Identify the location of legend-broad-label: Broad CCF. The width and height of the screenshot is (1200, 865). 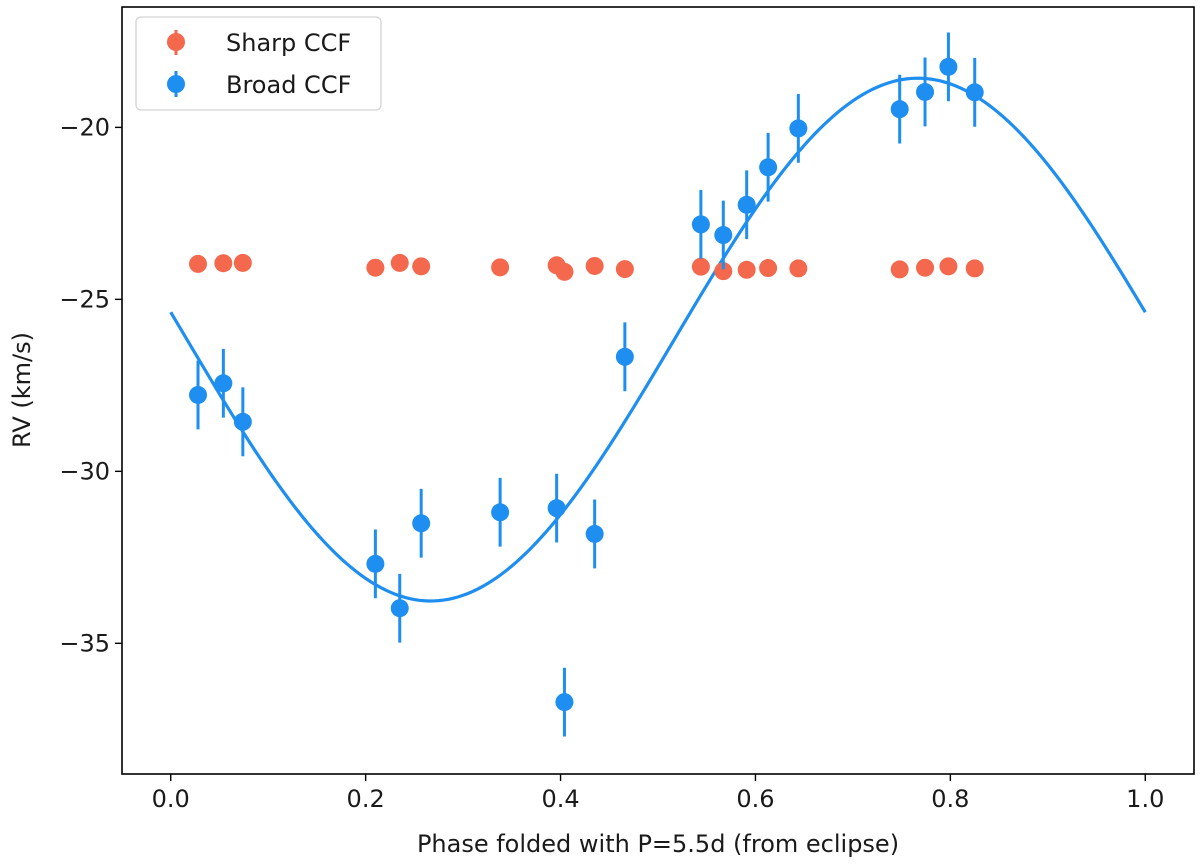
(288, 85).